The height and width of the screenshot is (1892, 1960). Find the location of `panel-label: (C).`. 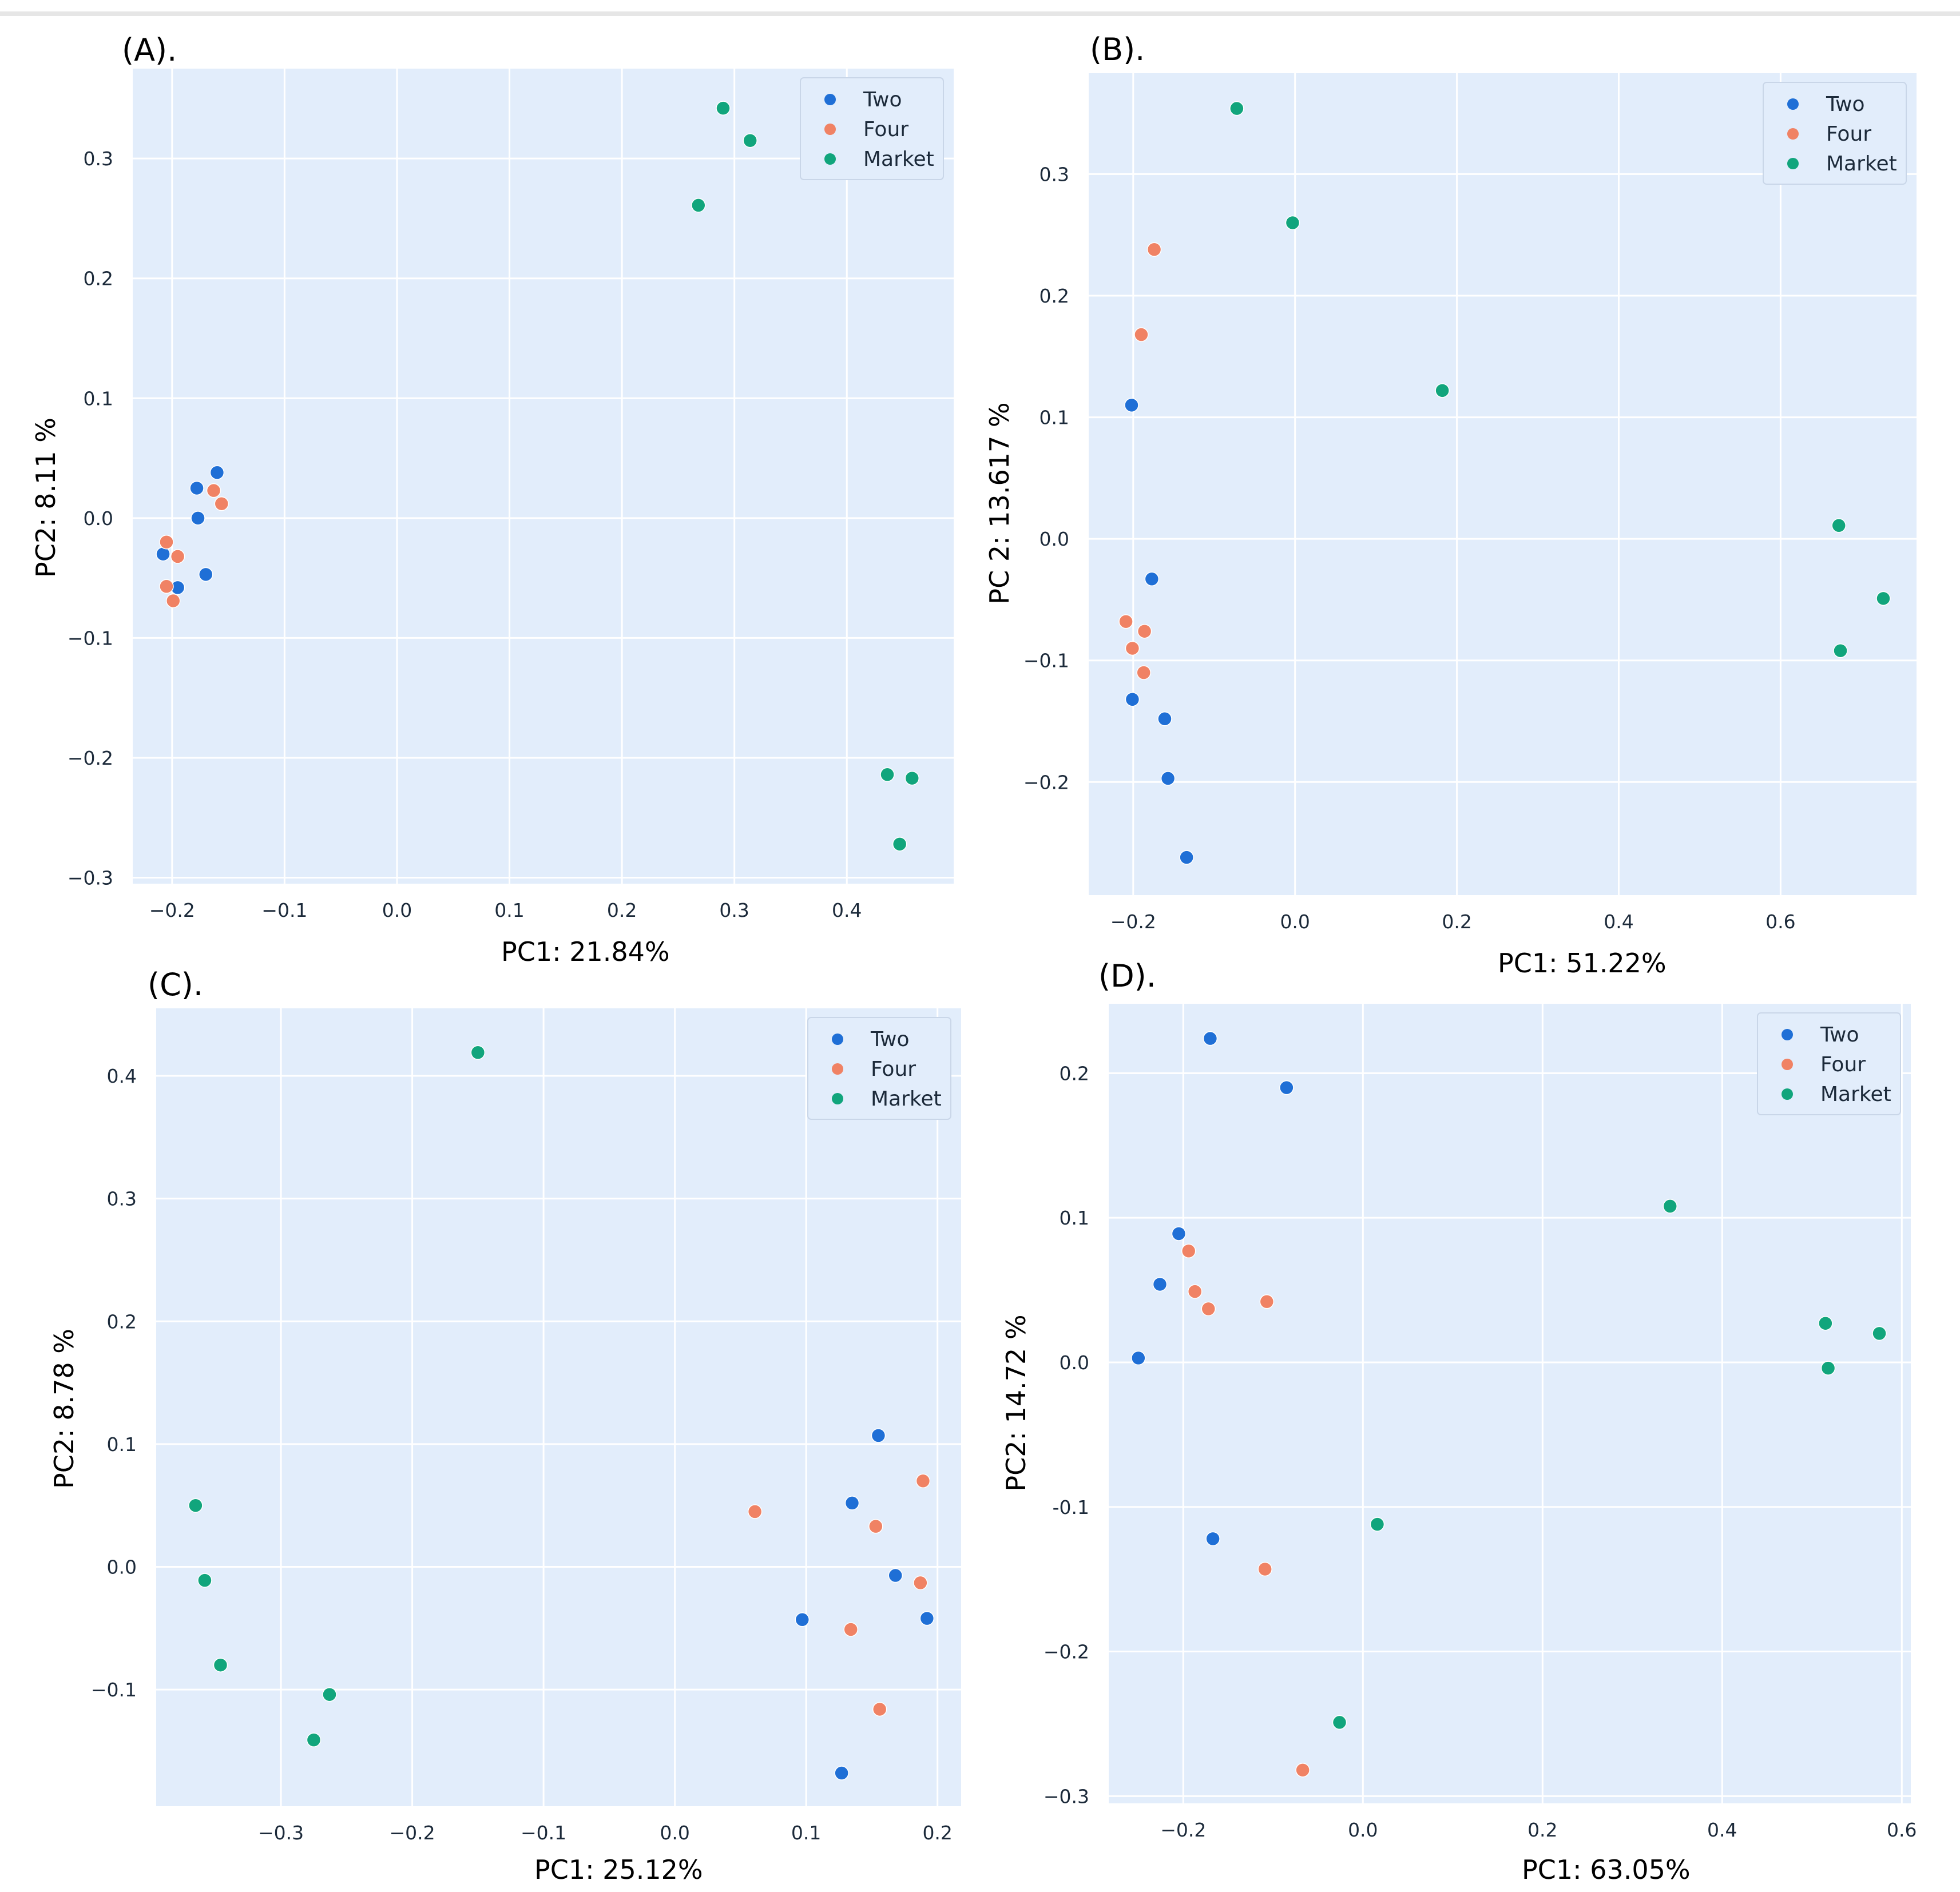

panel-label: (C). is located at coordinates (175, 985).